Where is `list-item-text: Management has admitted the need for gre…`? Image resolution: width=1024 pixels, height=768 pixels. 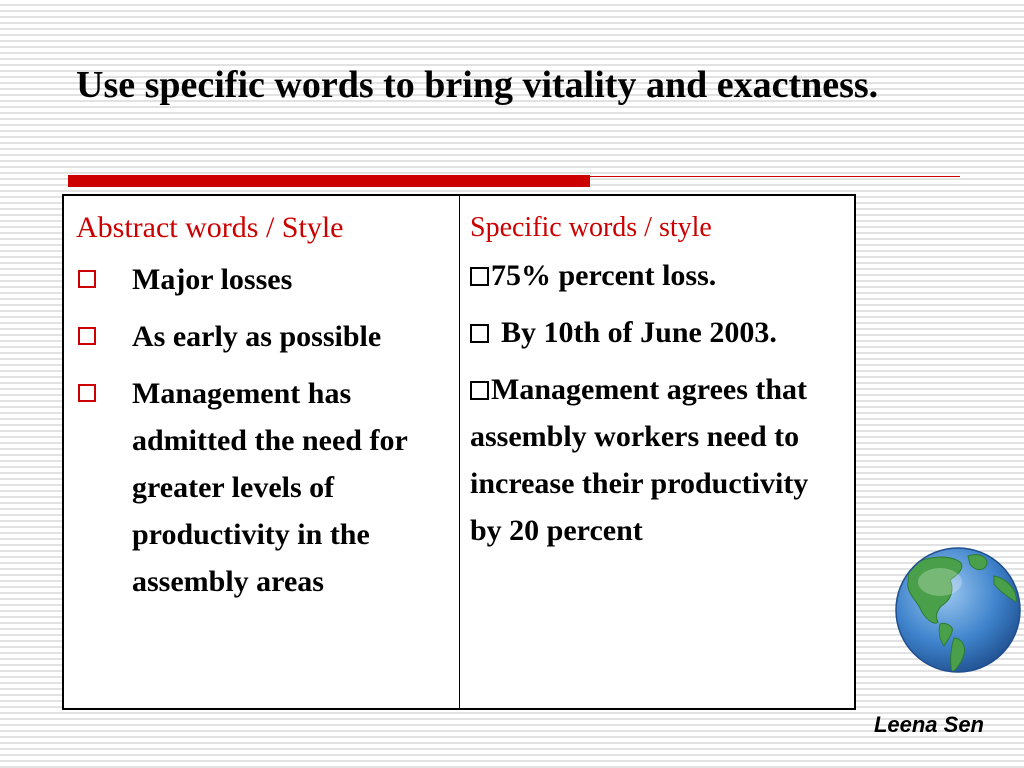
list-item-text: Management has admitted the need for gre… is located at coordinates (270, 487).